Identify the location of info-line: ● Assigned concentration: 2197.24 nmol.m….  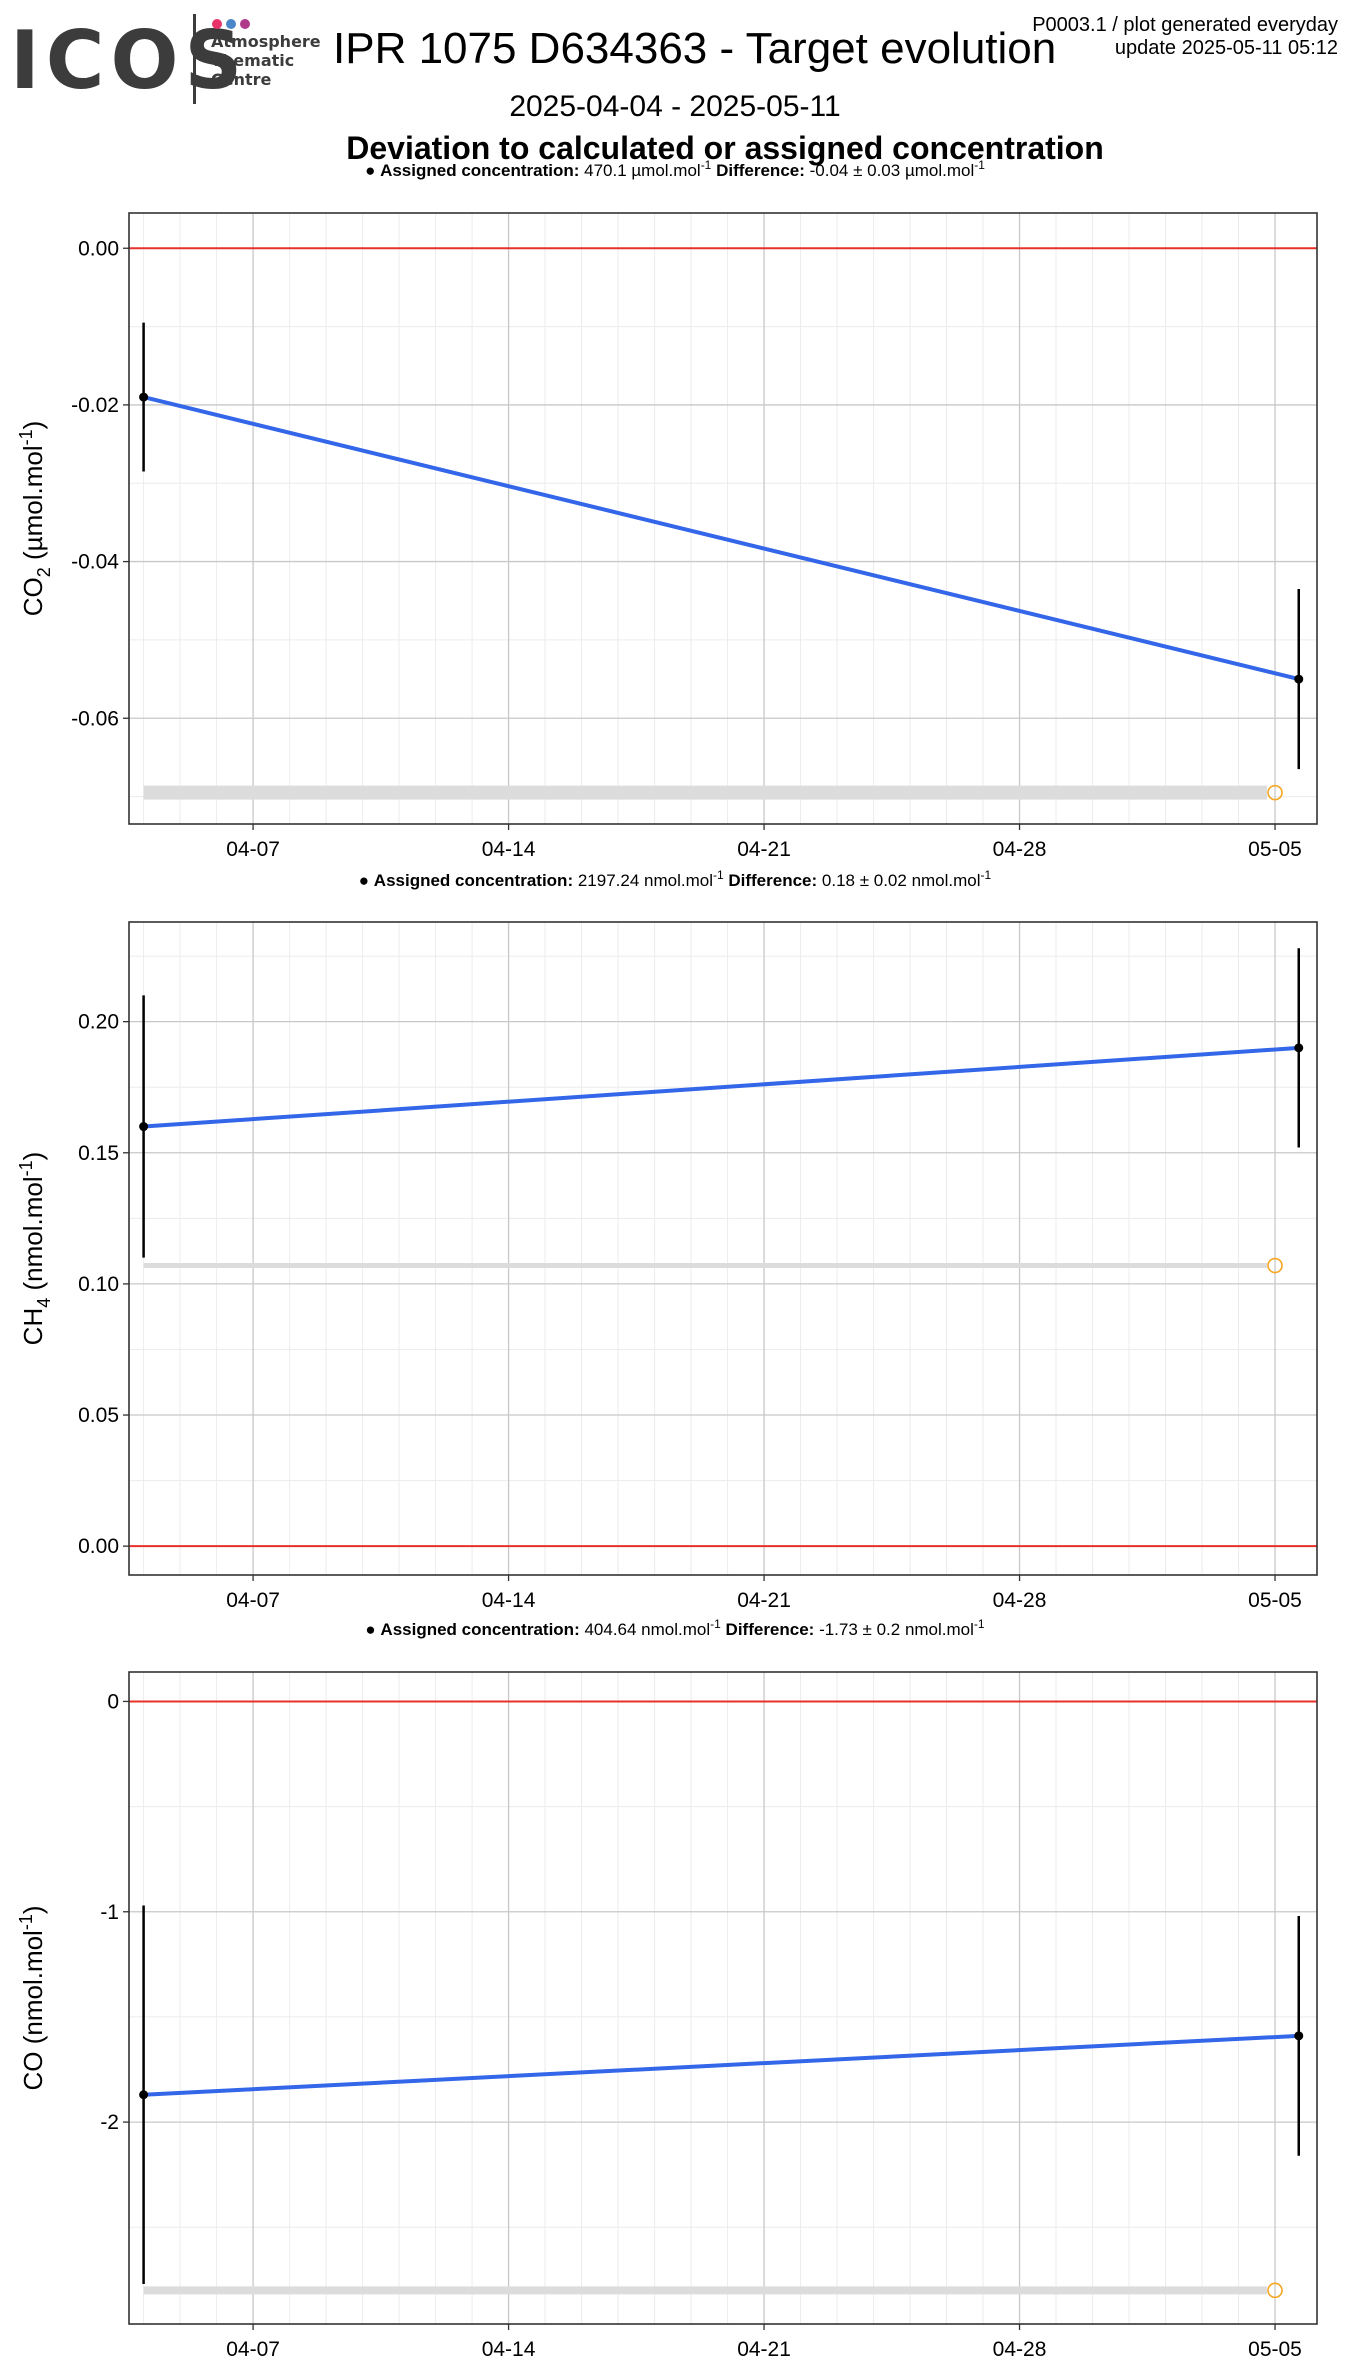
(675, 879).